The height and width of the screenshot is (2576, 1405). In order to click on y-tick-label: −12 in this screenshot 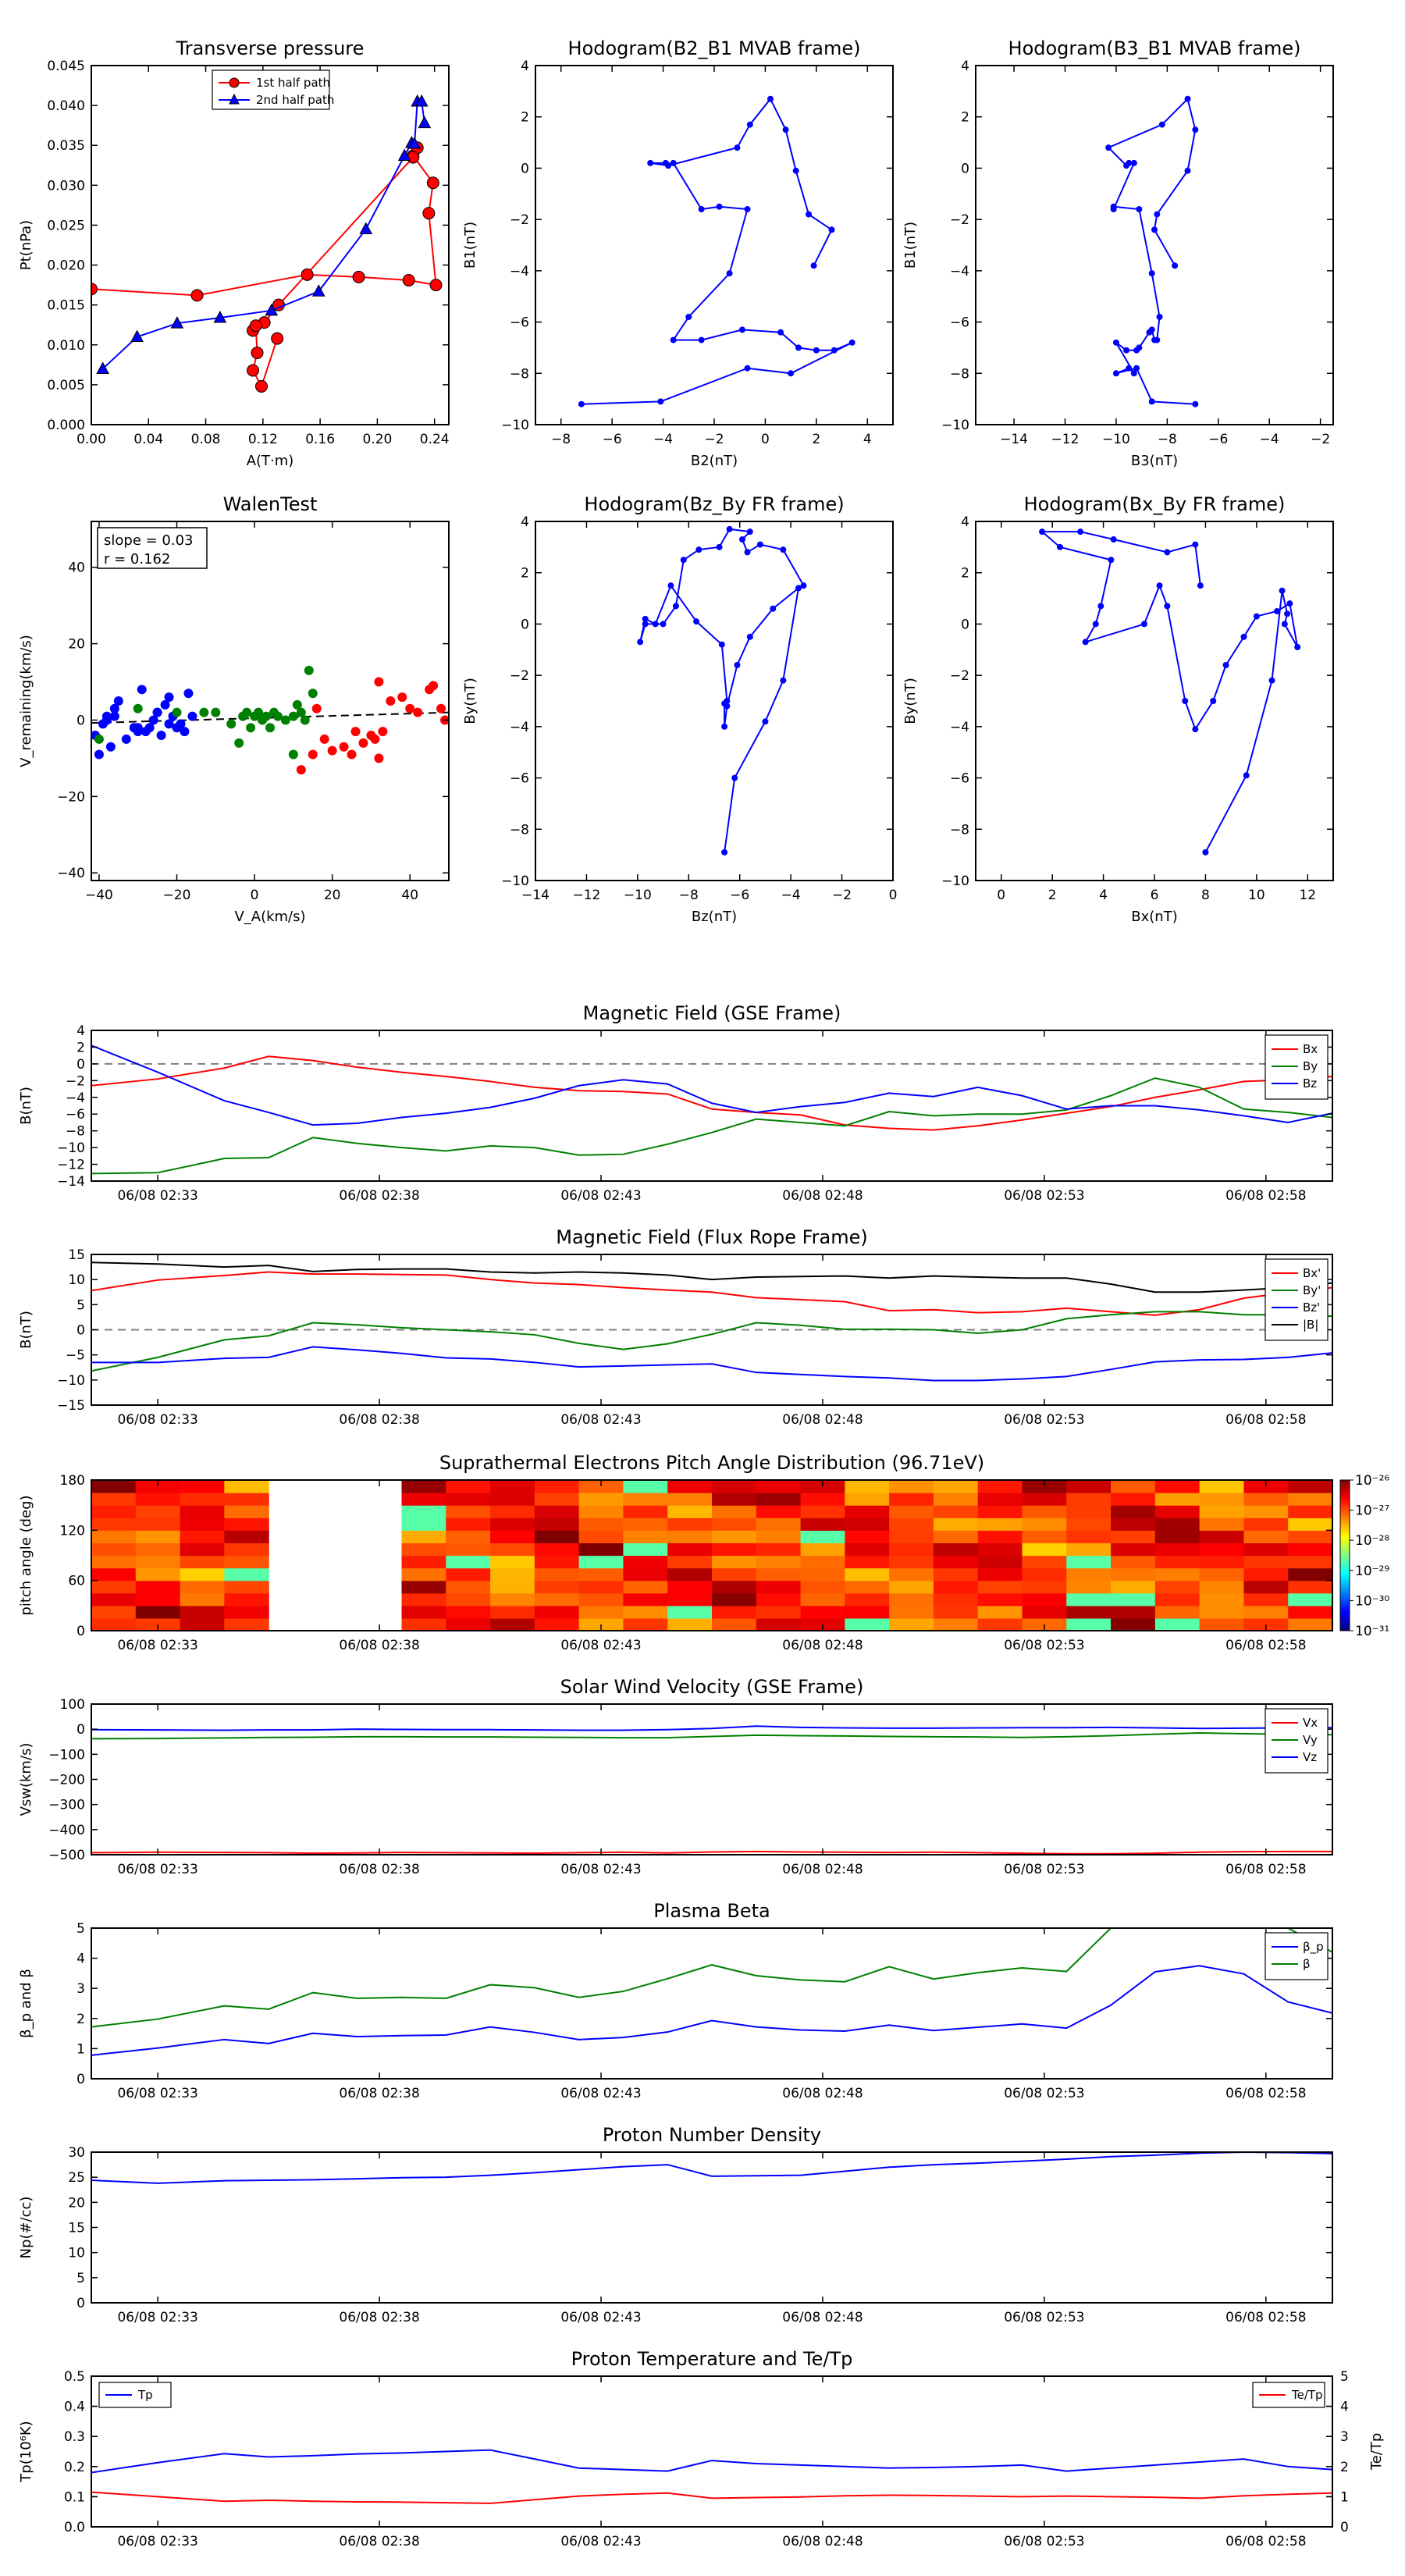, I will do `click(71, 1165)`.